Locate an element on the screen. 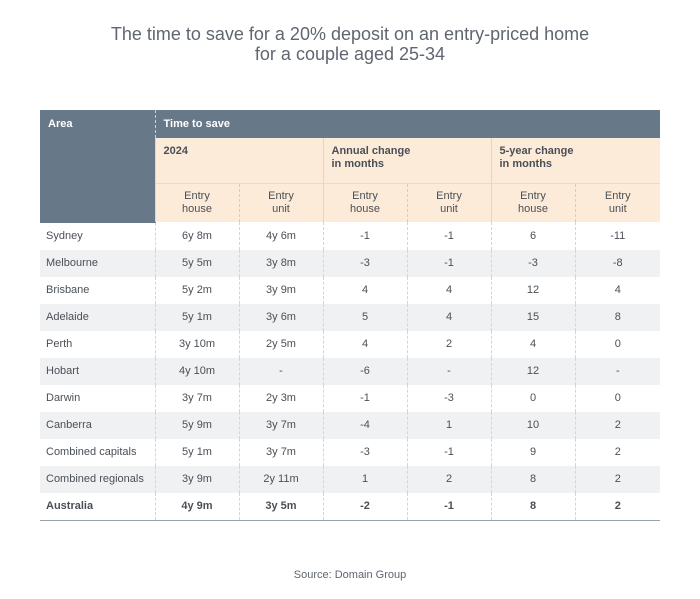 The width and height of the screenshot is (700, 599). cell-unit-2024: 4y 6m is located at coordinates (280, 236).